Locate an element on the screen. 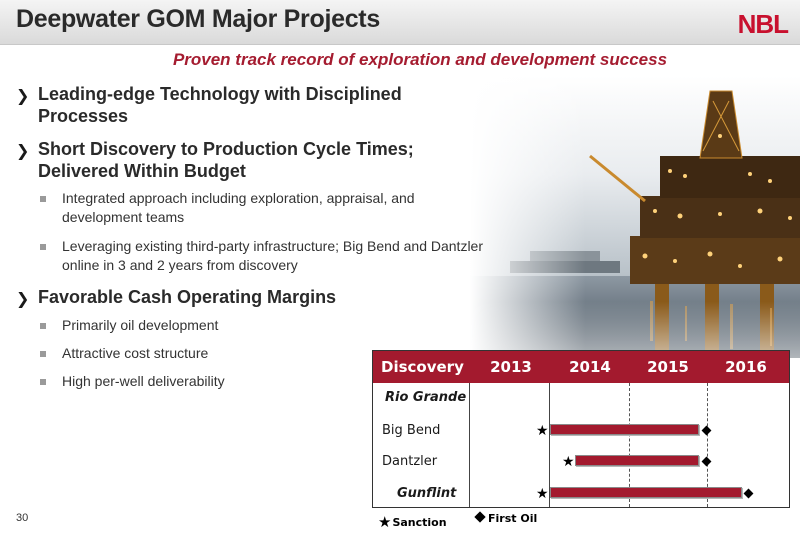 The height and width of the screenshot is (533, 800). timeline-bar-big-bend is located at coordinates (624, 429).